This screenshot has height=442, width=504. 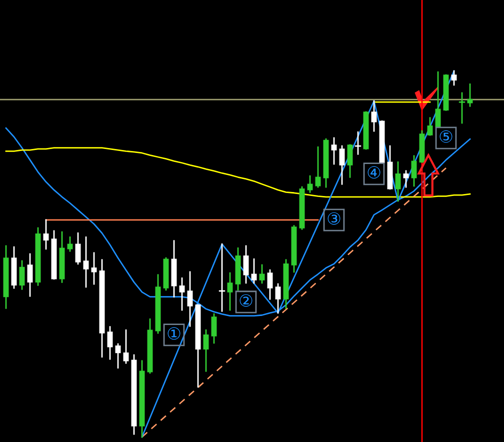 I want to click on annotation: ①, so click(x=174, y=333).